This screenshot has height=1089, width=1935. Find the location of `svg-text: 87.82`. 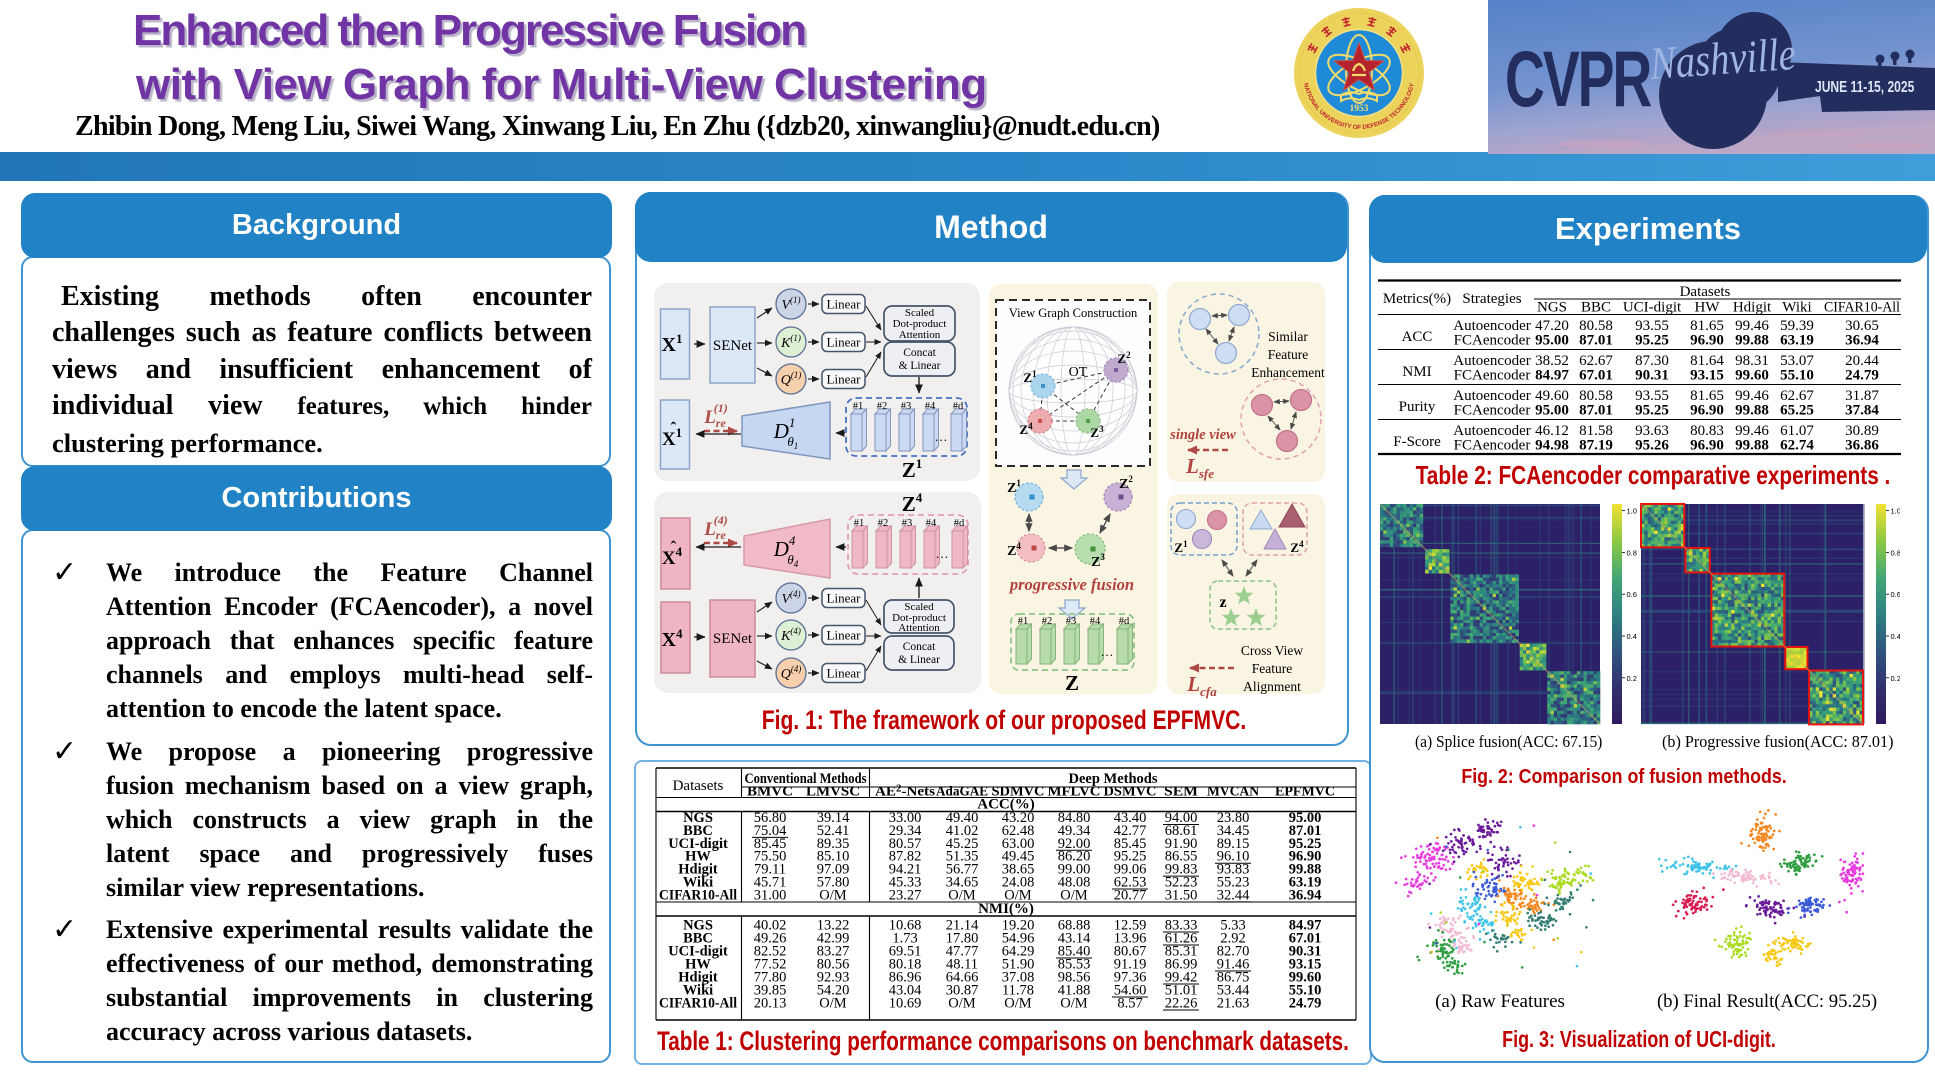

svg-text: 87.82 is located at coordinates (905, 857).